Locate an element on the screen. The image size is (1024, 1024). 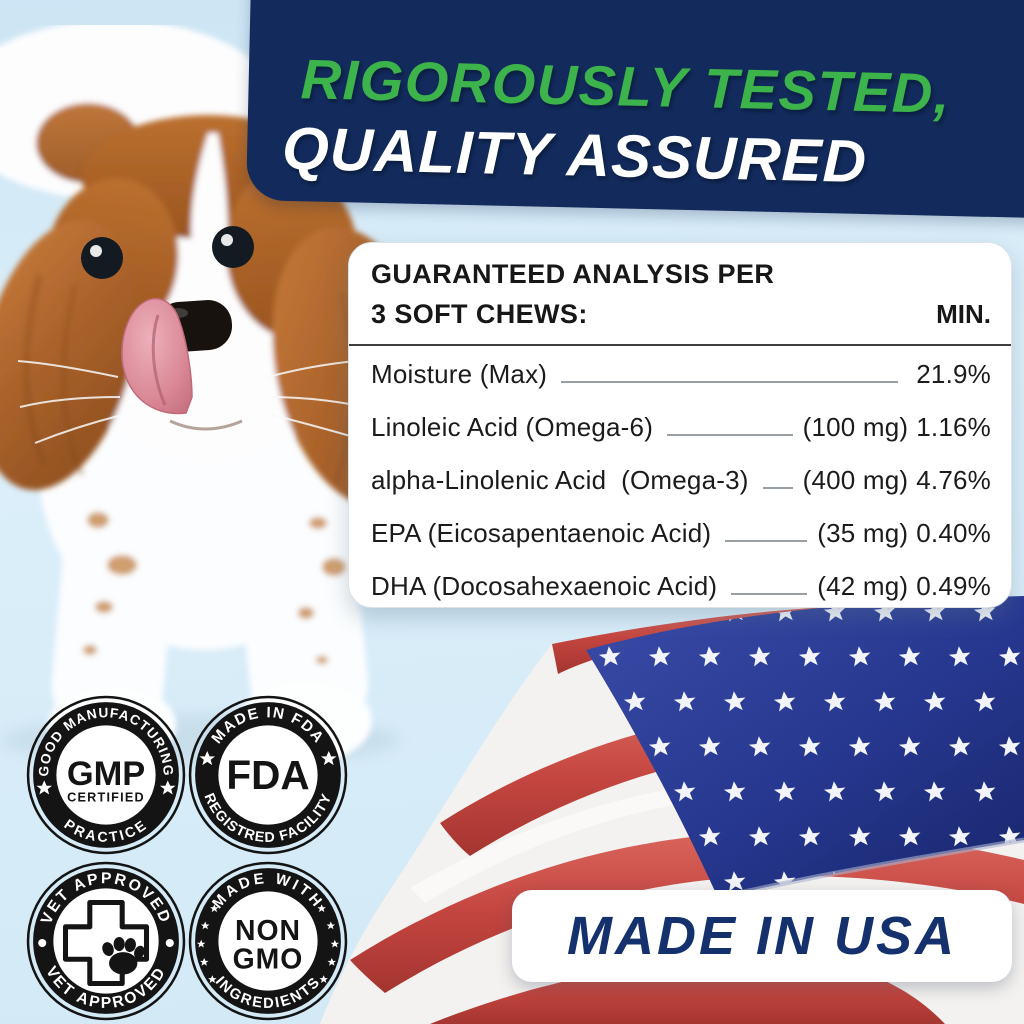
nongmo-center-line1: NON is located at coordinates (268, 931).